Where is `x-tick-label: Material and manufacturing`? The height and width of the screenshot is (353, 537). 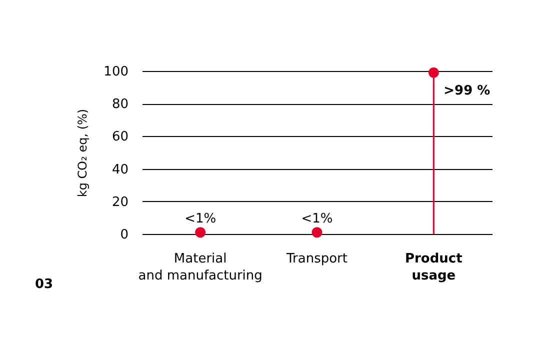
x-tick-label: Material and manufacturing is located at coordinates (200, 268).